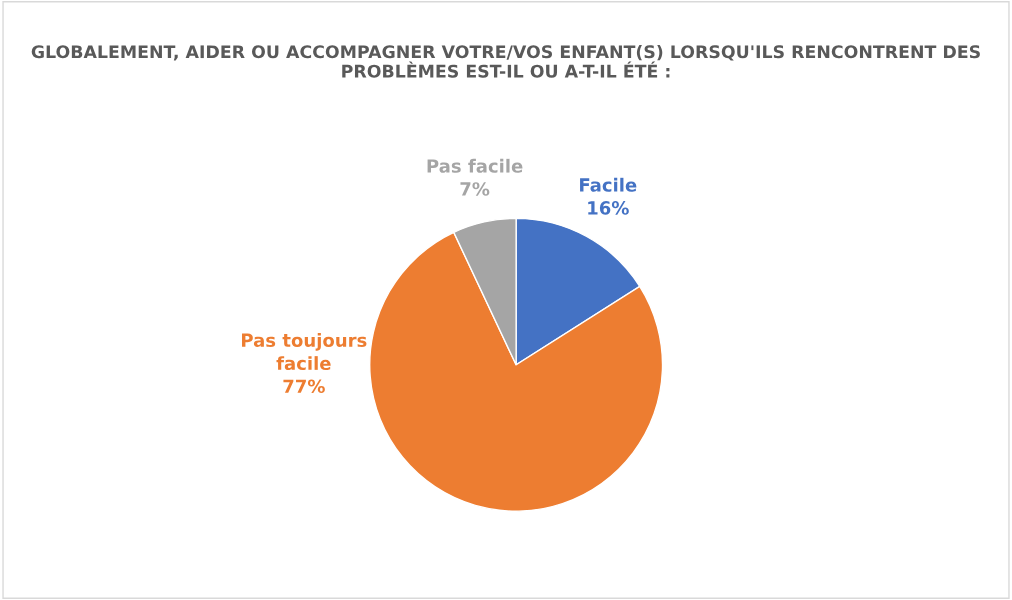  Describe the element at coordinates (505, 61) in the screenshot. I see `chart-title: GLOBALEMENT, AIDER OU ACCOMPAGNER VOTRE/VOS ENFANT(S) LORSQU'ILS RENCONTRENT DES PROBLÈMES EST-IL OU A-T-IL ÉTÉ :` at that location.